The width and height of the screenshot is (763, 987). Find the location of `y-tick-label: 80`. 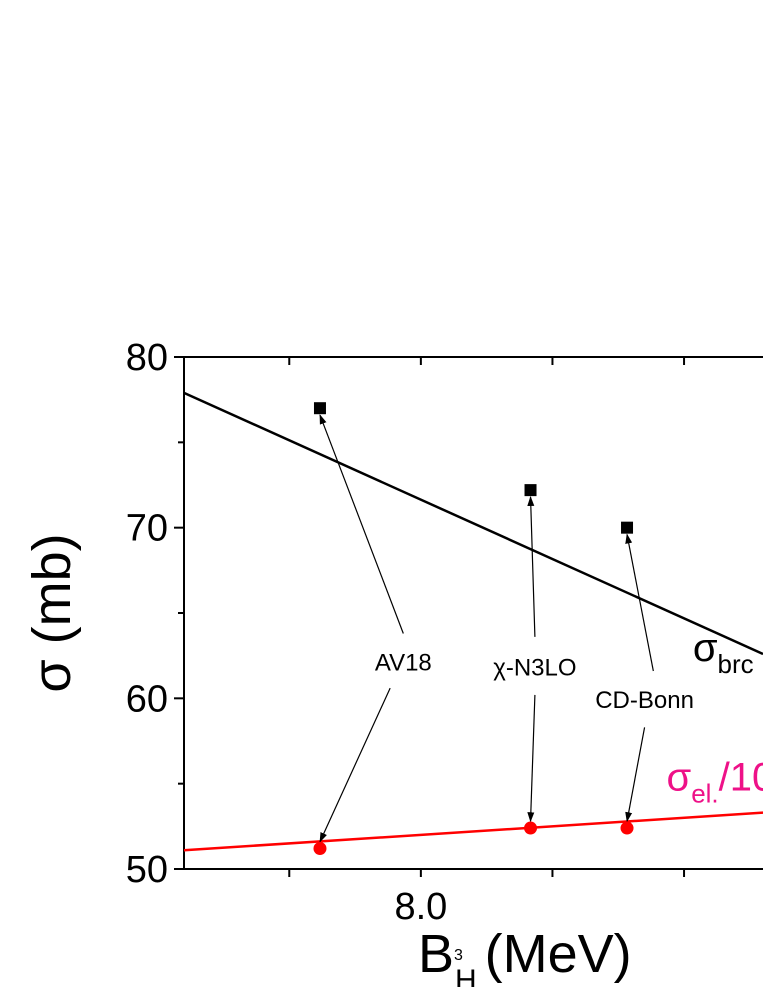

y-tick-label: 80 is located at coordinates (147, 358).